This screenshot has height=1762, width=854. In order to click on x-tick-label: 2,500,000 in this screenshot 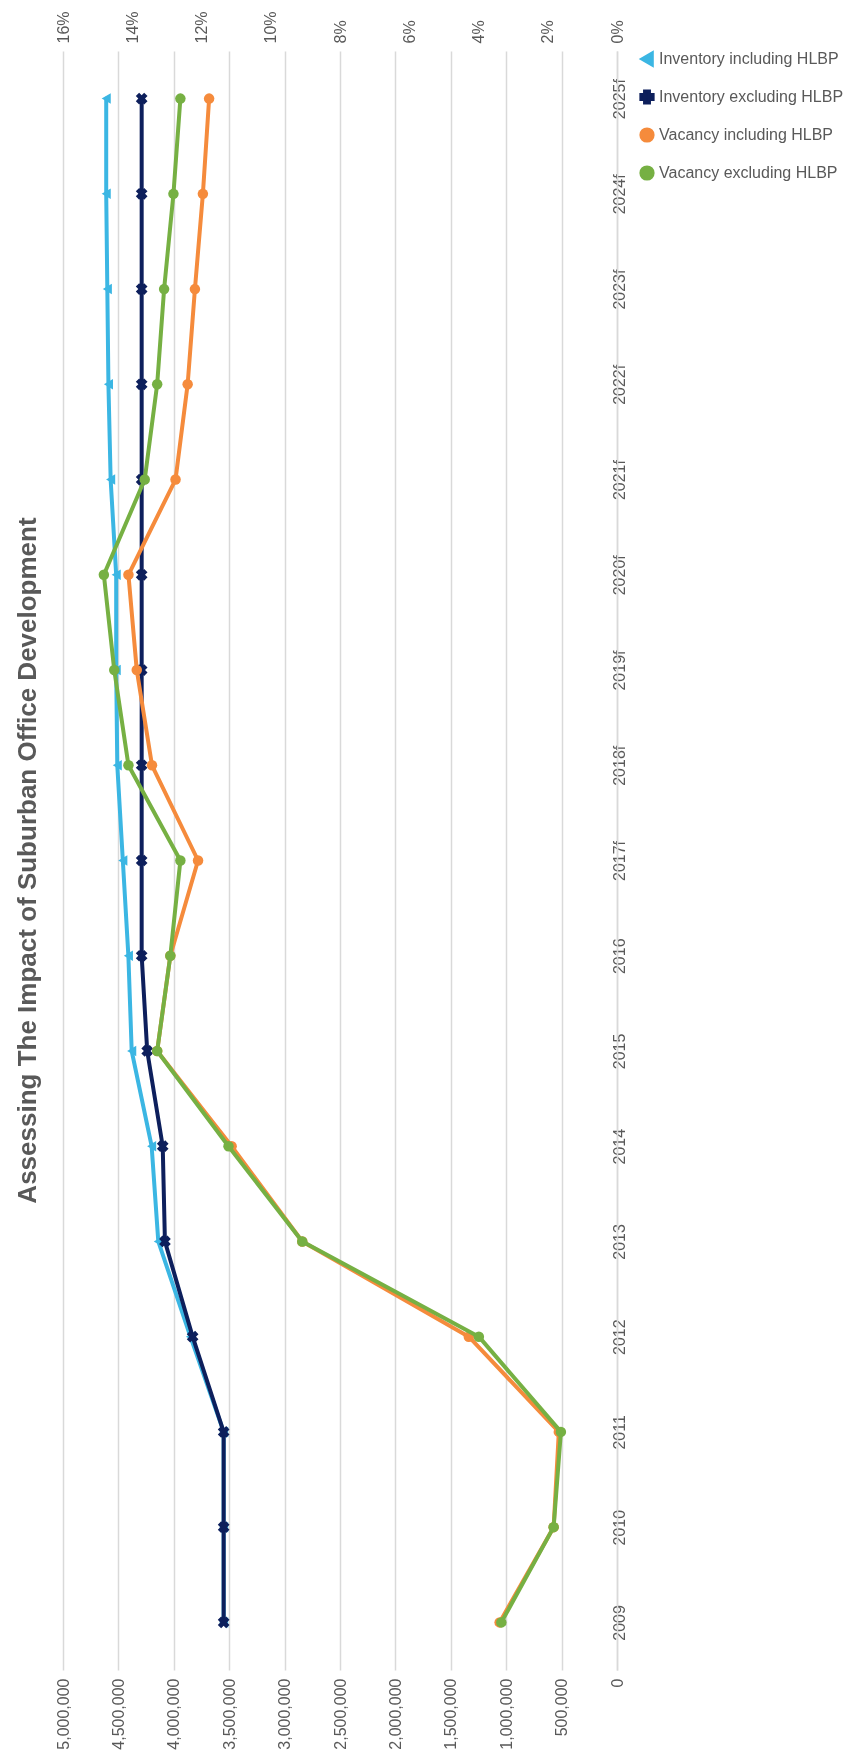, I will do `click(340, 1714)`.